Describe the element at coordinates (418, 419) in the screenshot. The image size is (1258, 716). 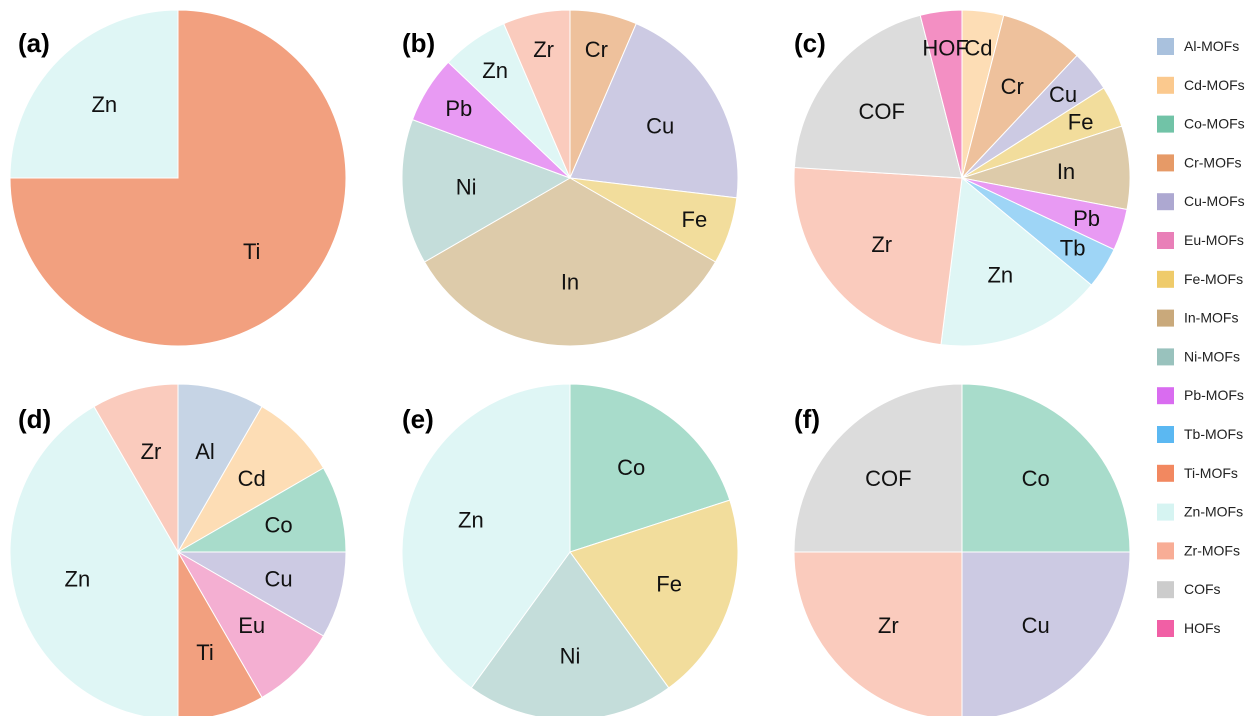
I see `panel-label: (e)` at that location.